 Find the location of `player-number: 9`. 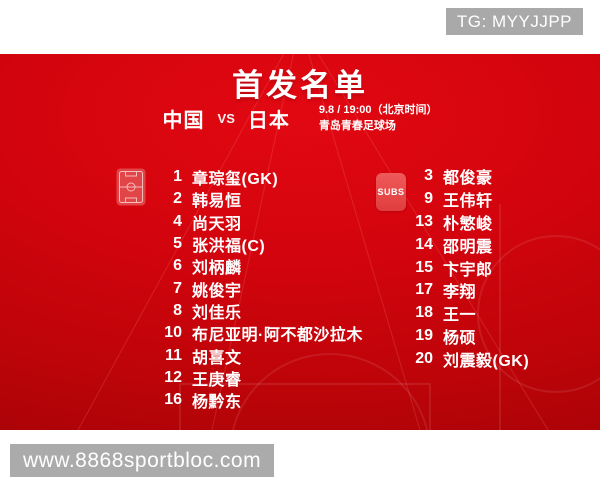

player-number: 9 is located at coordinates (428, 199).